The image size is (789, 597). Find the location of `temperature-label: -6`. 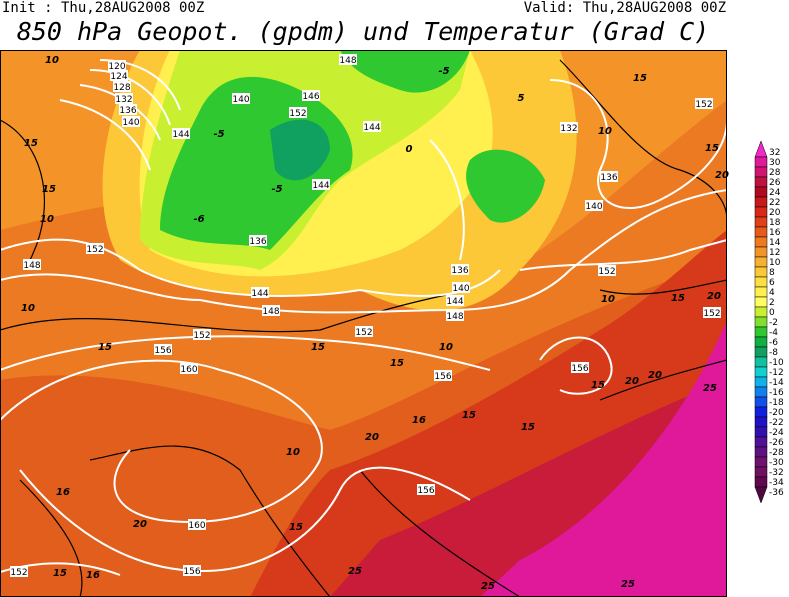

temperature-label: -6 is located at coordinates (198, 219).